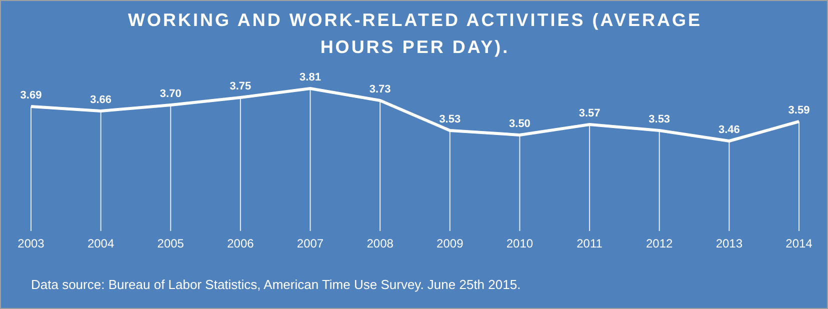  I want to click on x-tick-label: 2003, so click(31, 243).